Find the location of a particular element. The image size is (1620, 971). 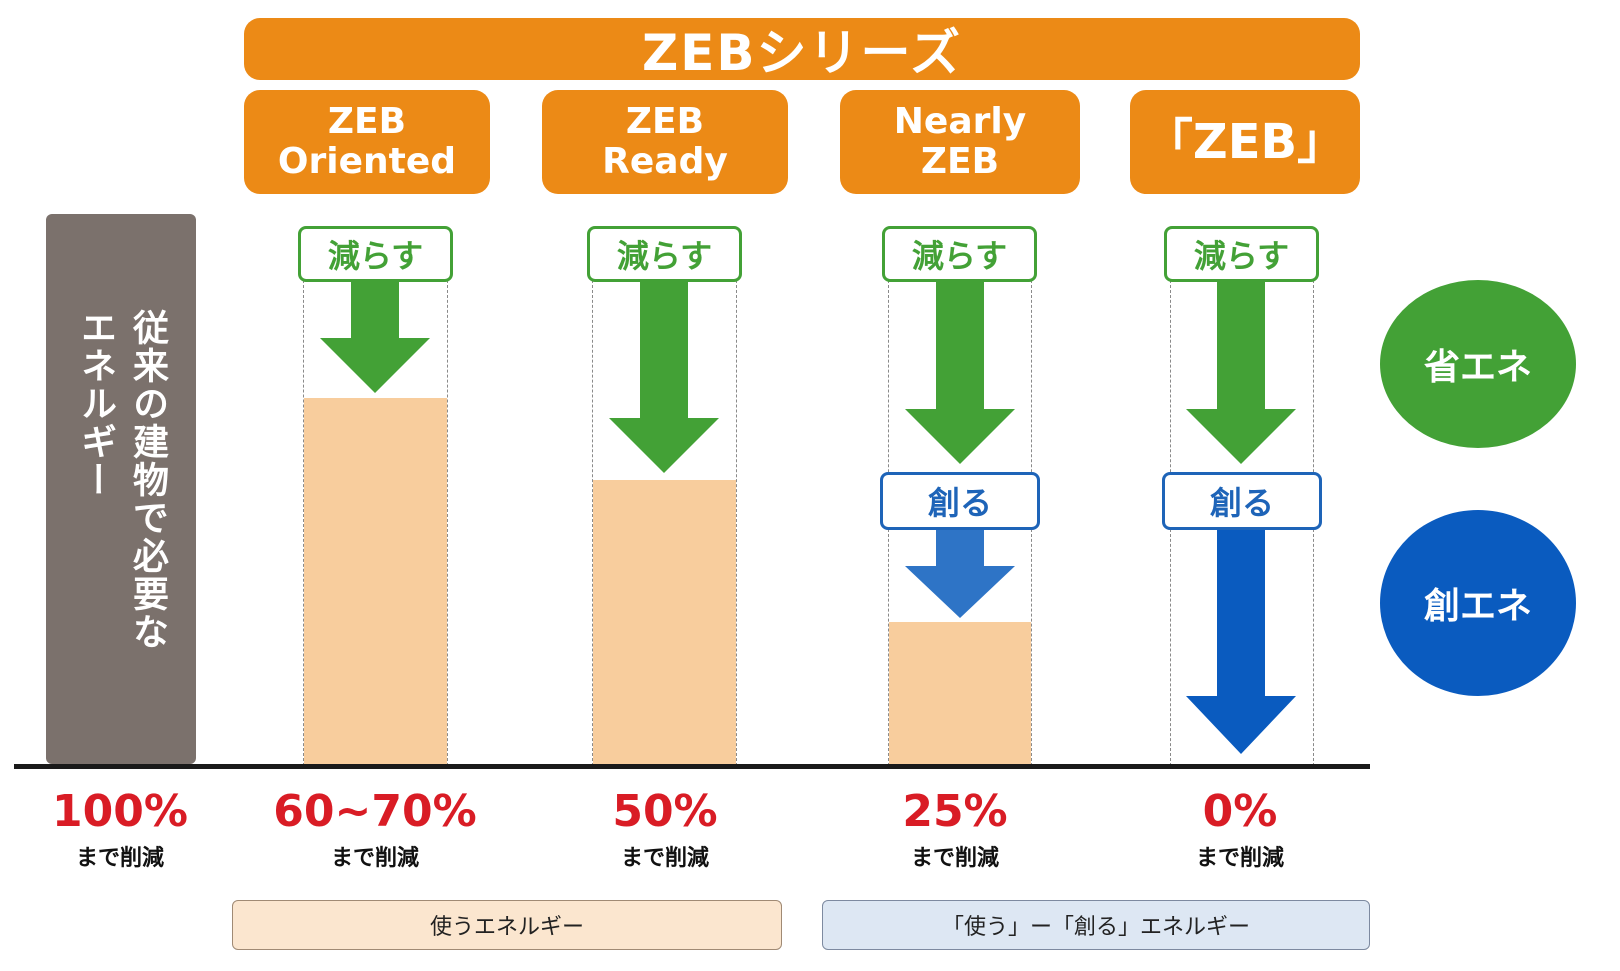

legend-create-energy: 創エネ is located at coordinates (1478, 603).